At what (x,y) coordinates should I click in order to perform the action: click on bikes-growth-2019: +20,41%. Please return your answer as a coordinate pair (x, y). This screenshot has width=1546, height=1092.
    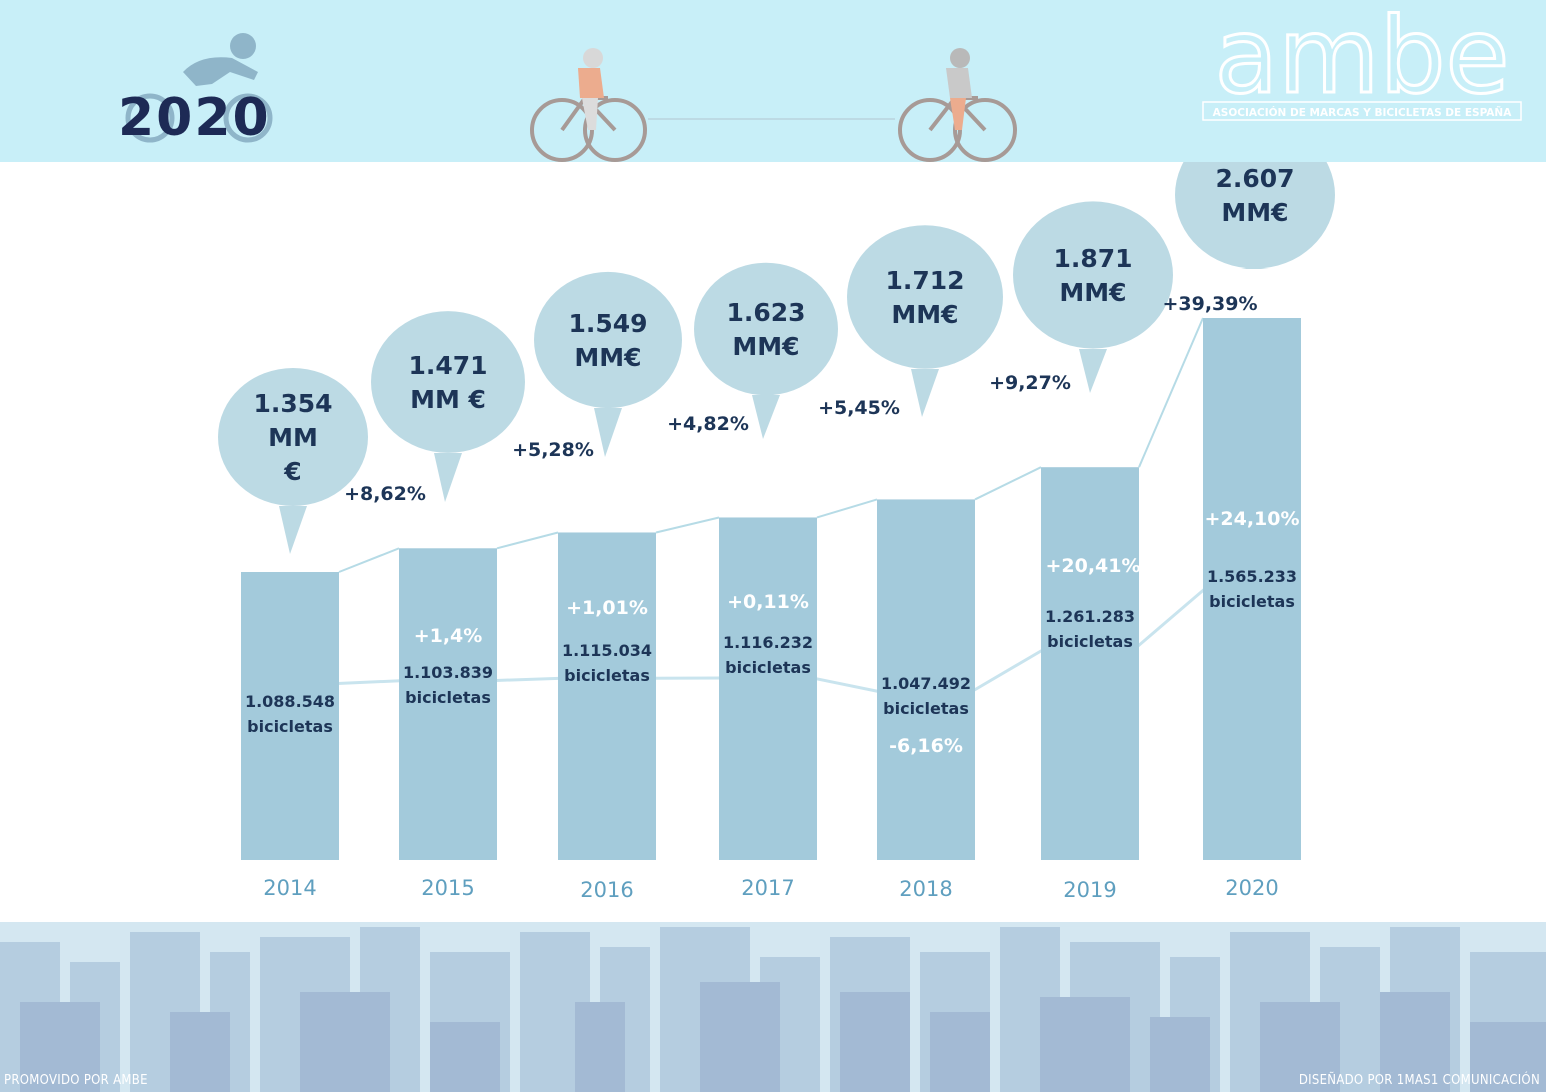
    Looking at the image, I should click on (1092, 566).